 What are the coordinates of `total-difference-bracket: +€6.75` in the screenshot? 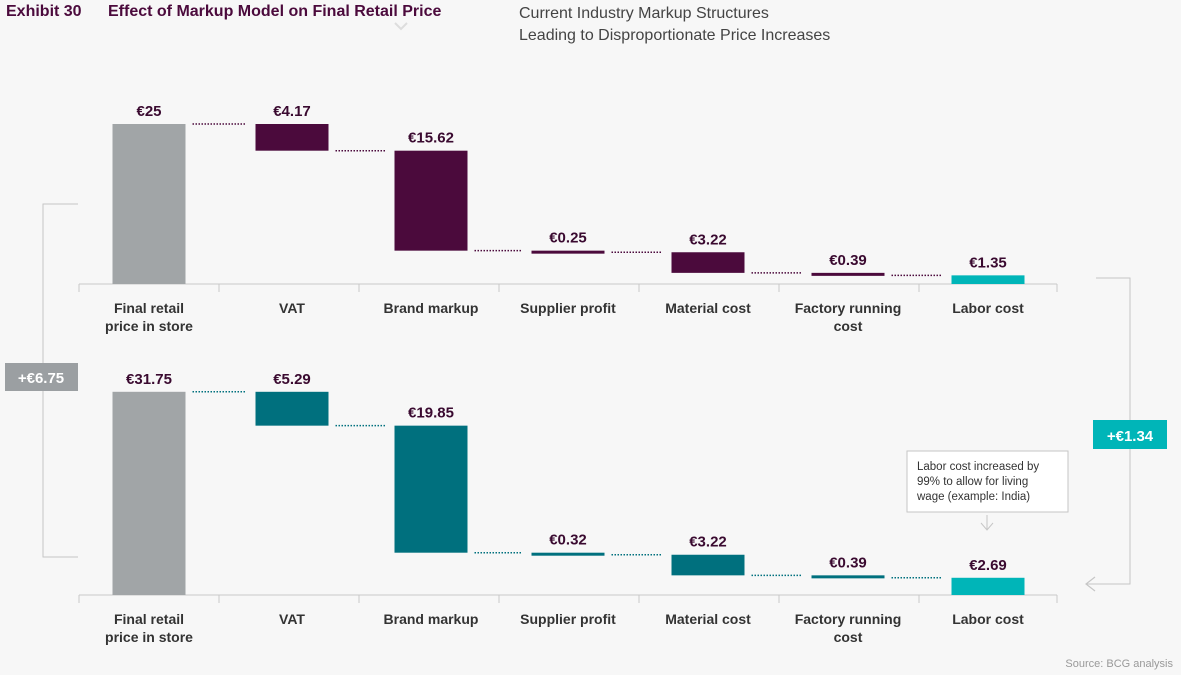 It's located at (41, 380).